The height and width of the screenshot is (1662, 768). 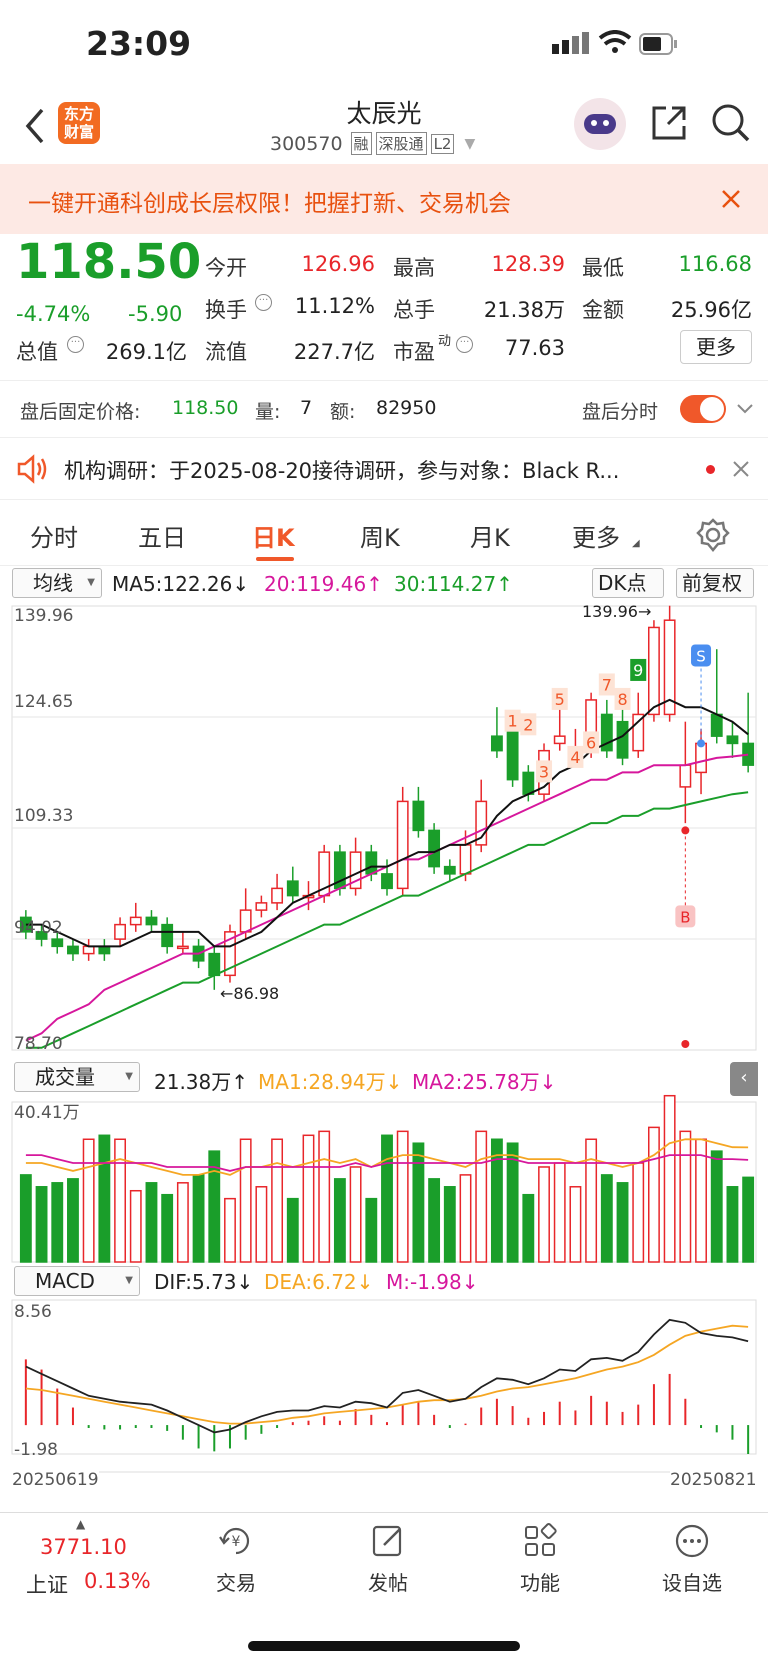 What do you see at coordinates (541, 1539) in the screenshot?
I see `grid-icon` at bounding box center [541, 1539].